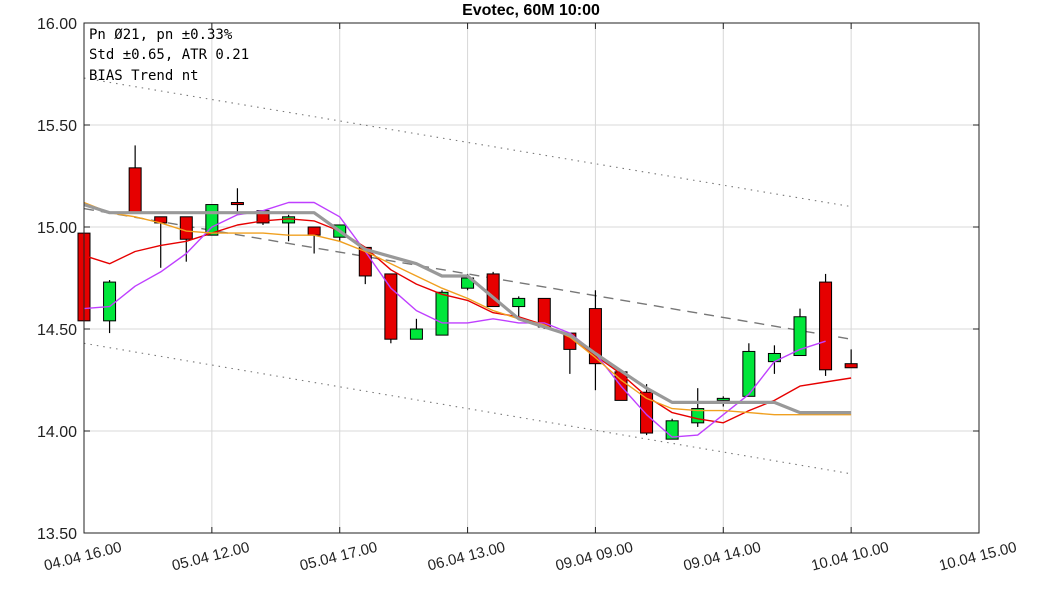 This screenshot has width=1063, height=596. Describe the element at coordinates (57, 534) in the screenshot. I see `y-tick-label: 13.50` at that location.